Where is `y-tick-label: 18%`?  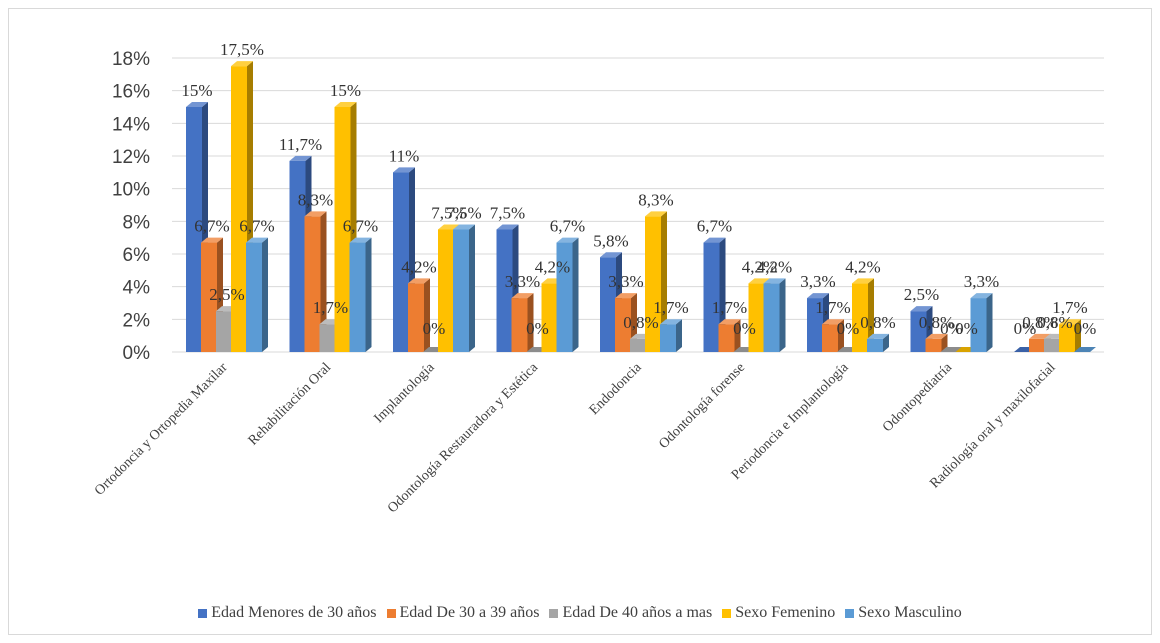
y-tick-label: 18% is located at coordinates (131, 59).